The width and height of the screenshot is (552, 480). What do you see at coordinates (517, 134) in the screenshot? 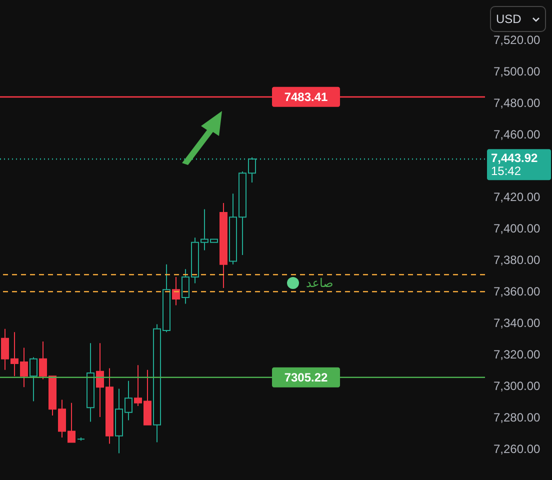
I see `y-tick-label: 7,460.00` at bounding box center [517, 134].